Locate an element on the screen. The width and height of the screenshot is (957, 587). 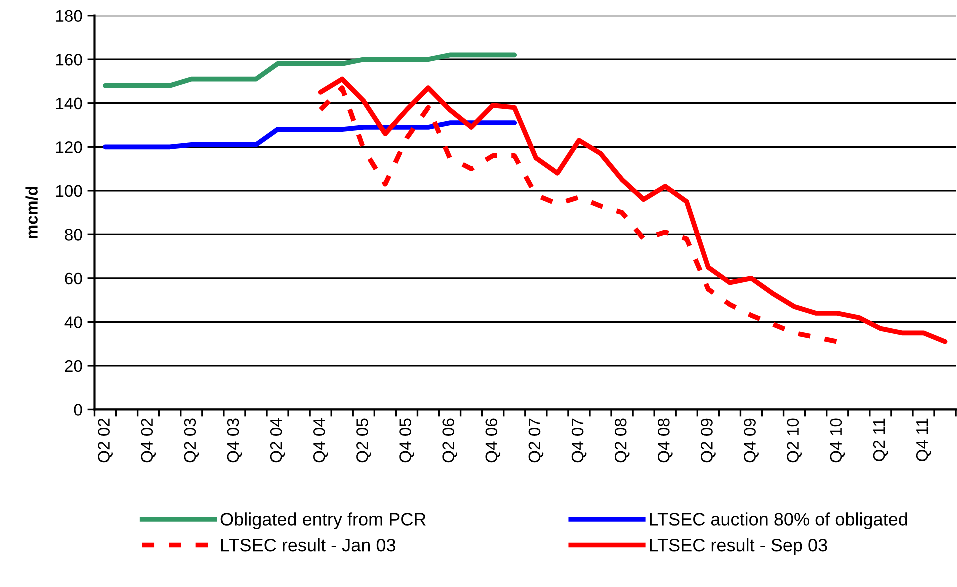
x-tick-label: Q4 11 is located at coordinates (924, 440).